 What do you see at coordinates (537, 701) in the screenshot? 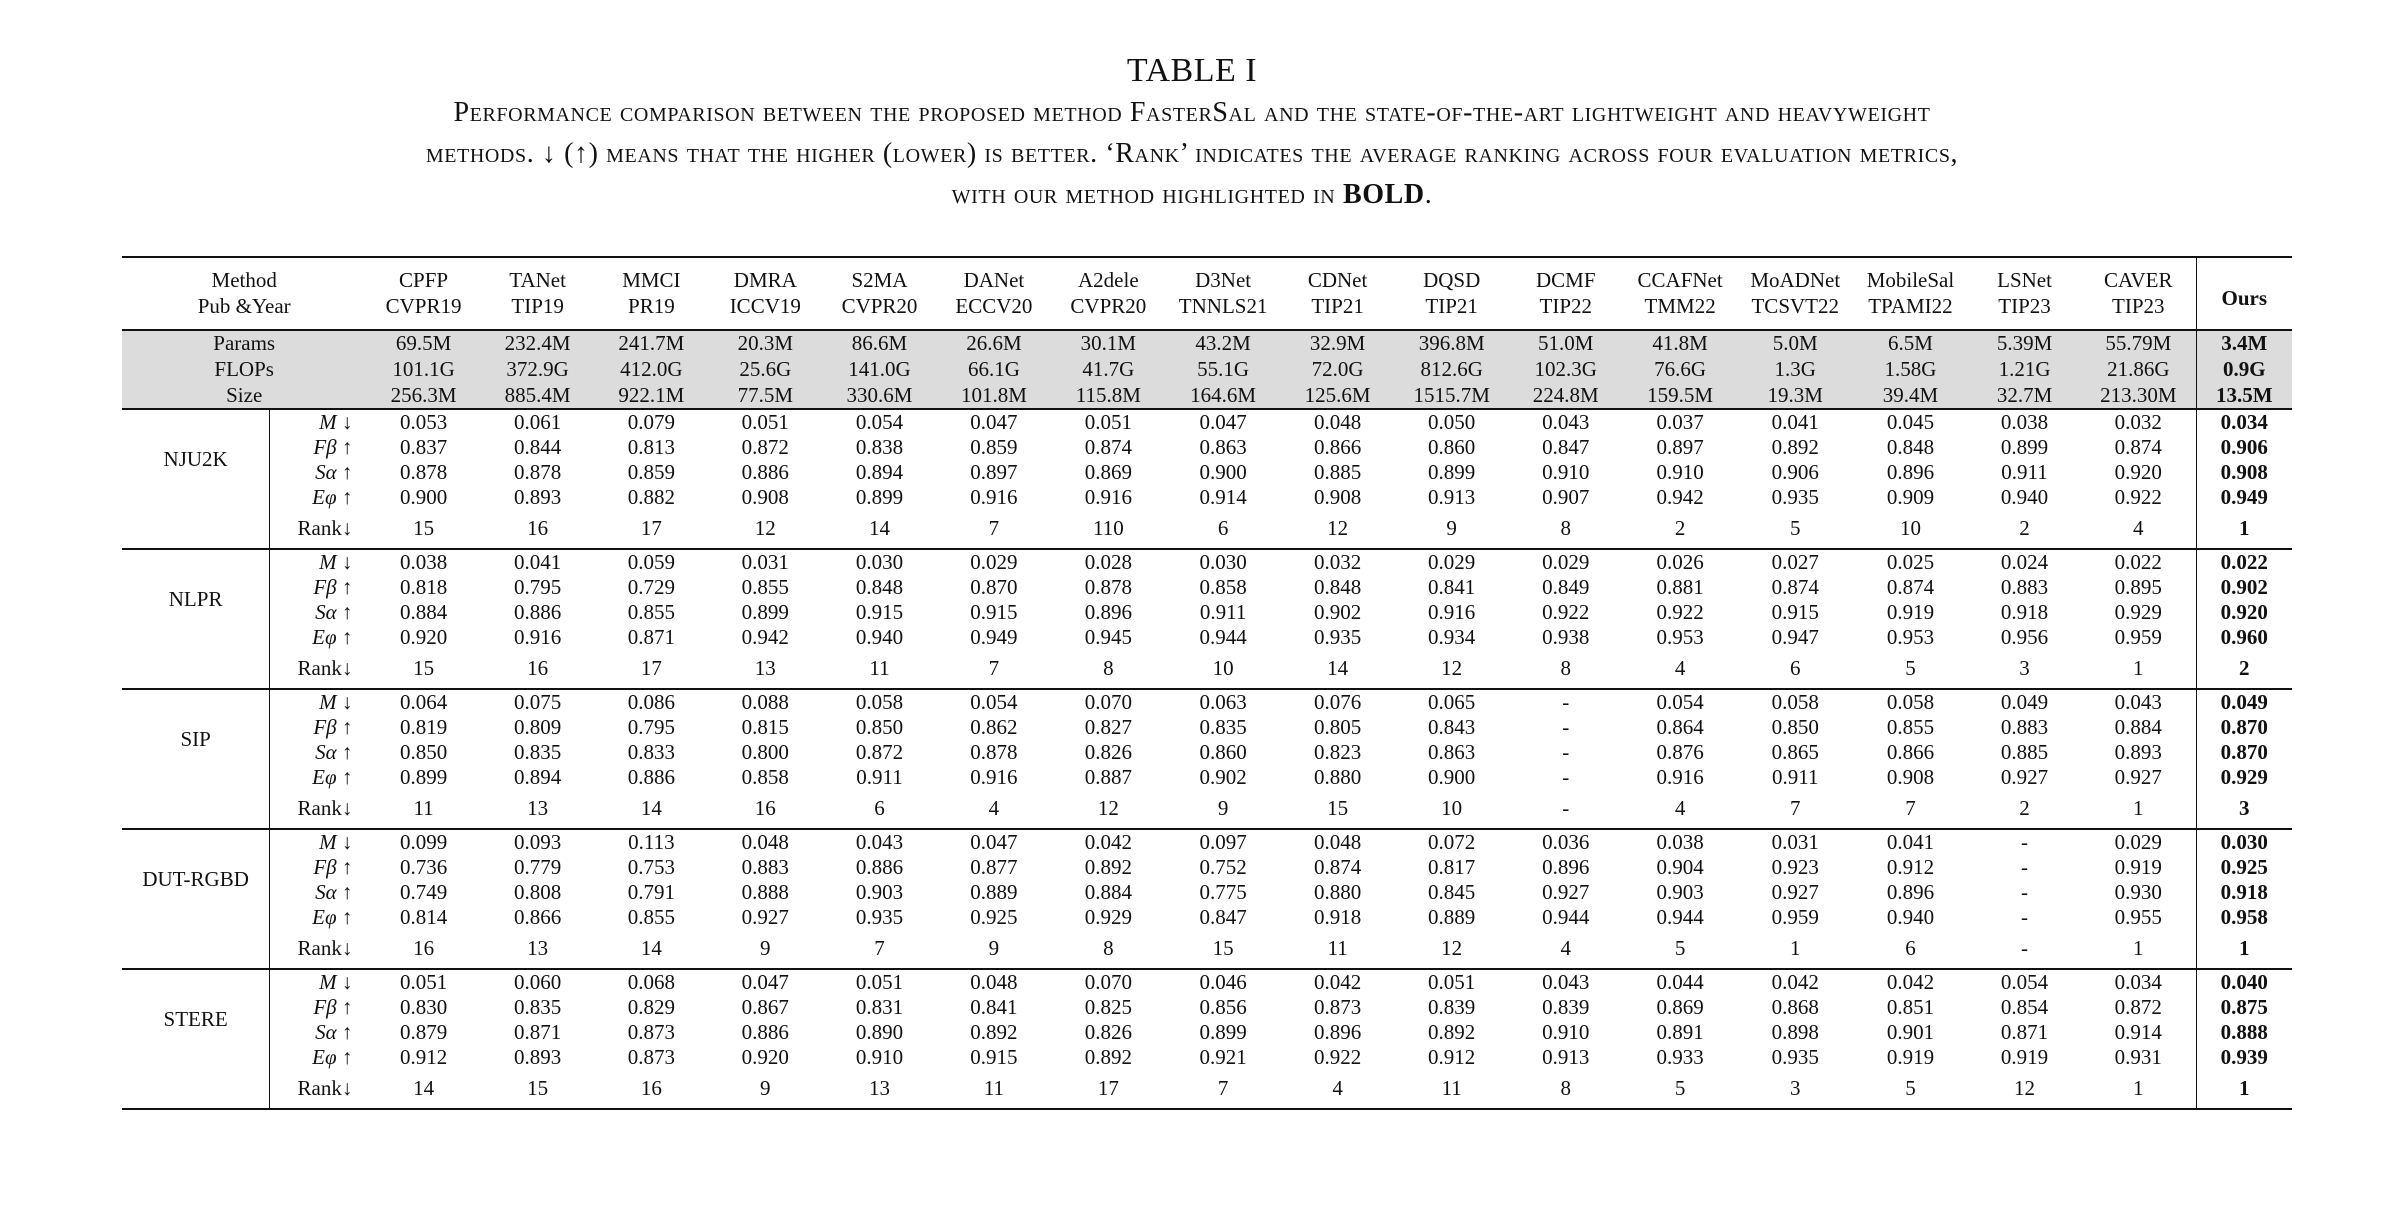
I see `metric-cell: 0.075` at bounding box center [537, 701].